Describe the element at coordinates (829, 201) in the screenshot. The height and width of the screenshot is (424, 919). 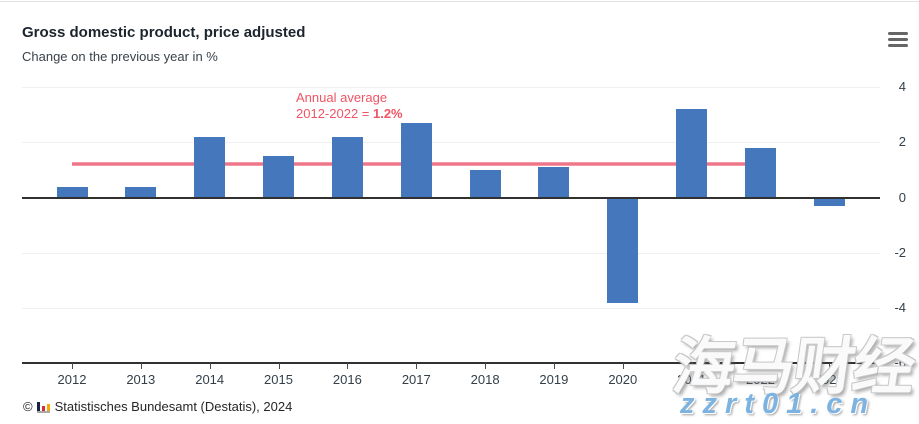
I see `bar-2023` at that location.